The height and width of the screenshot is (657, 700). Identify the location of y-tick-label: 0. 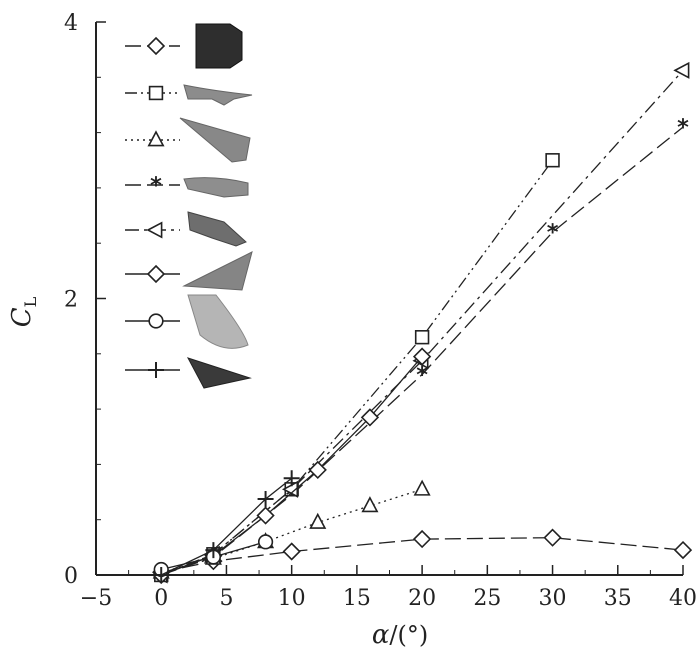
(71, 576).